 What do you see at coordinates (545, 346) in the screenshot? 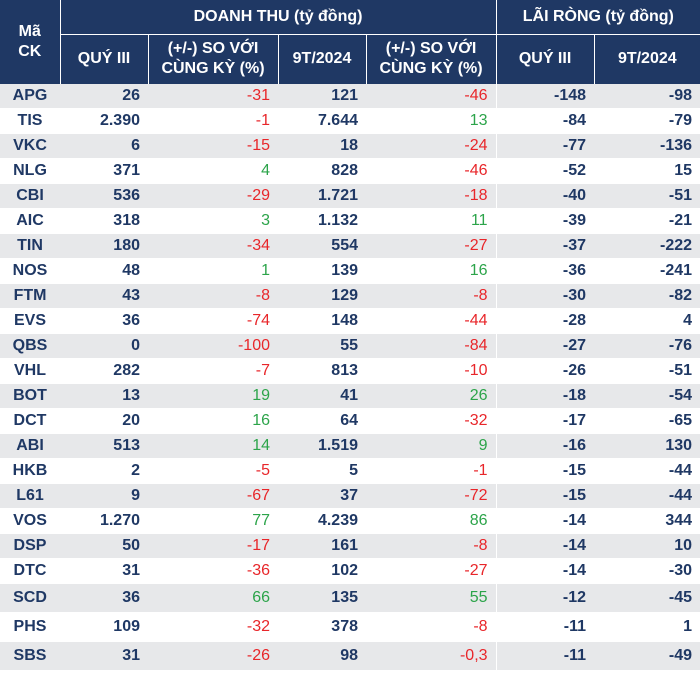
I see `cell-np-q3: -27` at bounding box center [545, 346].